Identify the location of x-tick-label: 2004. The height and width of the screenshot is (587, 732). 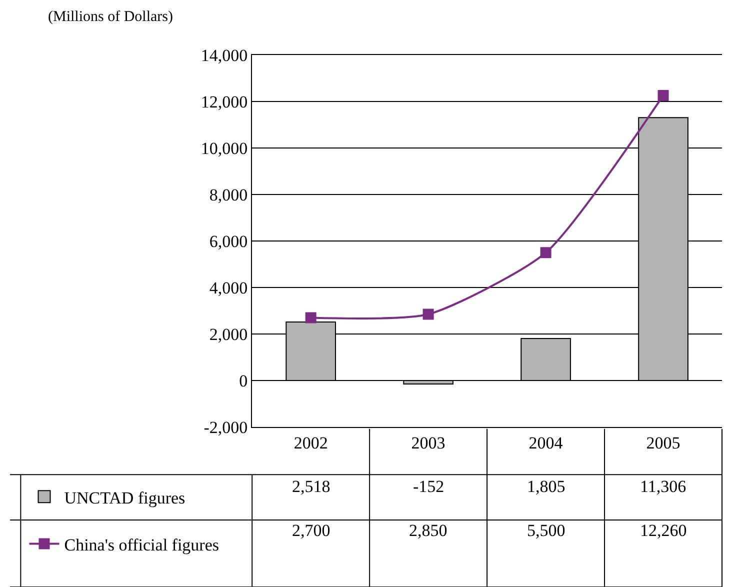
(546, 442).